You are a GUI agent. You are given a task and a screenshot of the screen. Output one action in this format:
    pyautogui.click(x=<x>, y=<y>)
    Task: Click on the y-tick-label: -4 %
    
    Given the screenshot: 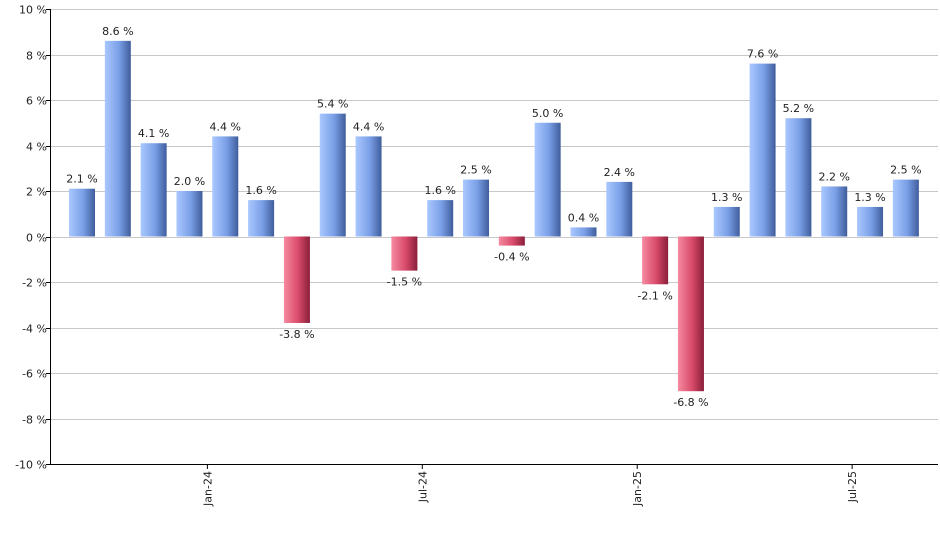 What is the action you would take?
    pyautogui.click(x=34, y=329)
    